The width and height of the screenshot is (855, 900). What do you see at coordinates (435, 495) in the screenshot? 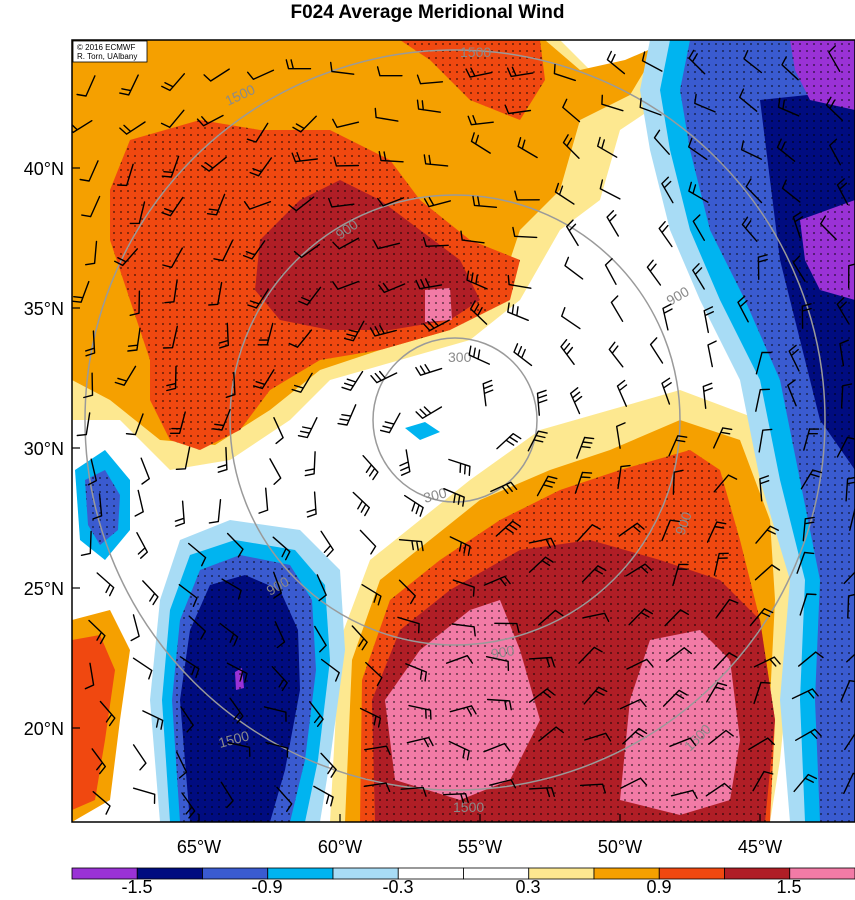
I see `radius-label: 300` at bounding box center [435, 495].